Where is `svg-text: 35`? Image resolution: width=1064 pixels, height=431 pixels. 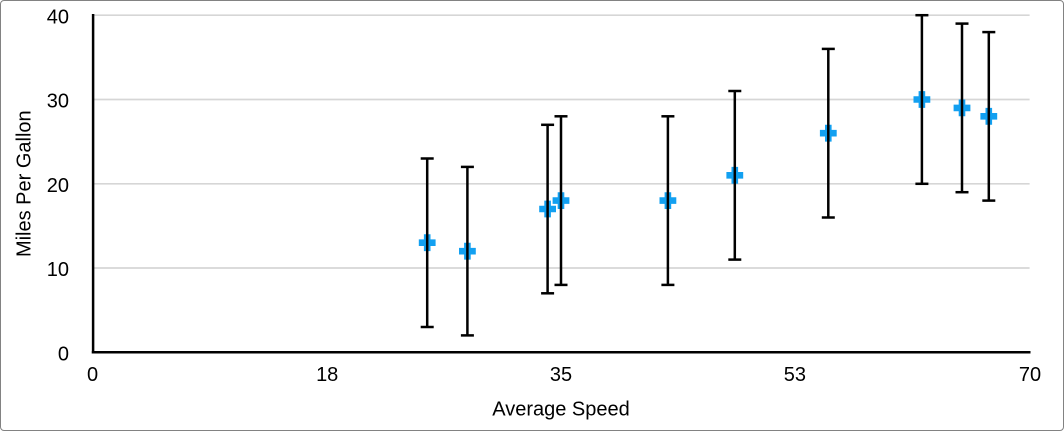
svg-text: 35 is located at coordinates (561, 375).